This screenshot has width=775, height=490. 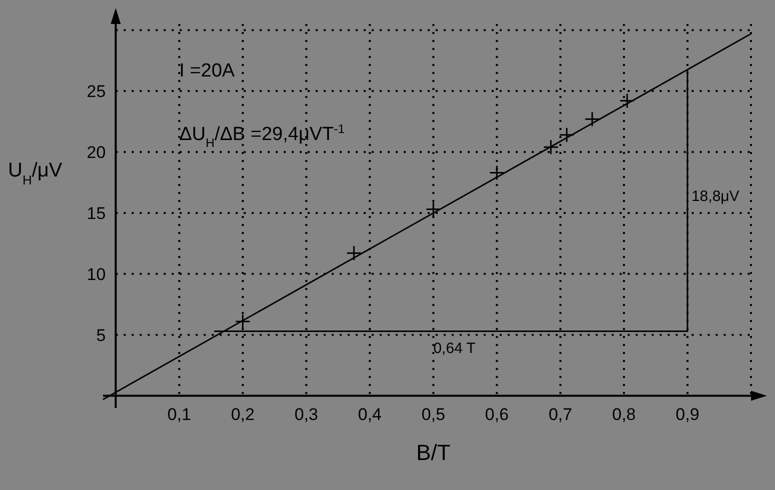 I want to click on y-tick-label: 25, so click(x=96, y=92).